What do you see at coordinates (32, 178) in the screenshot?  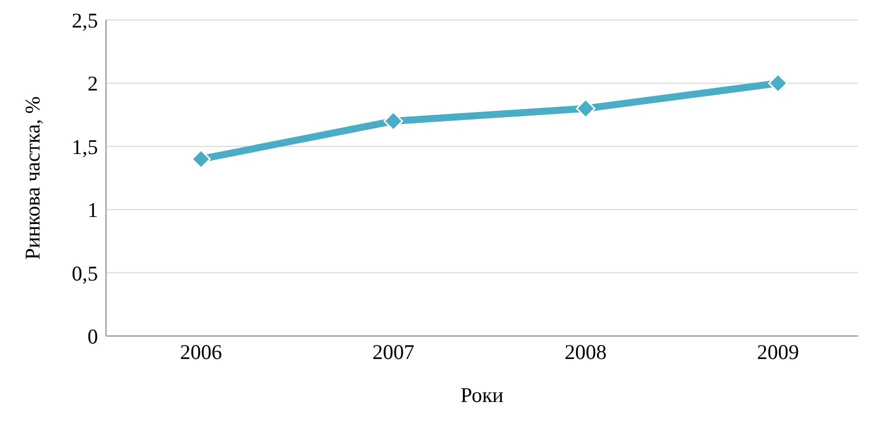 I see `y-axis-title: Ринкова частка, %` at bounding box center [32, 178].